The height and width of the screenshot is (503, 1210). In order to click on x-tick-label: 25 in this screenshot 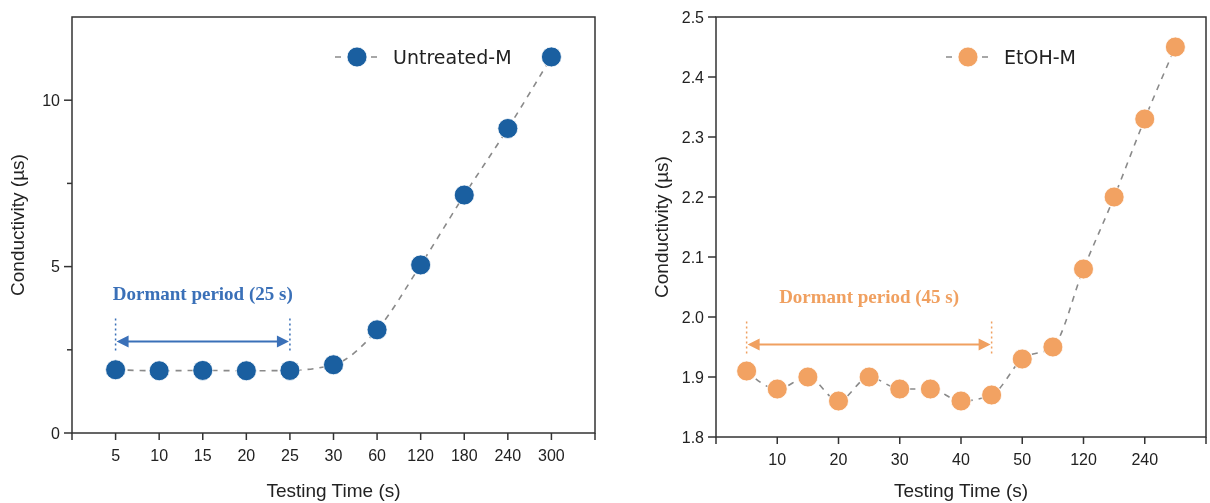, I will do `click(290, 455)`.